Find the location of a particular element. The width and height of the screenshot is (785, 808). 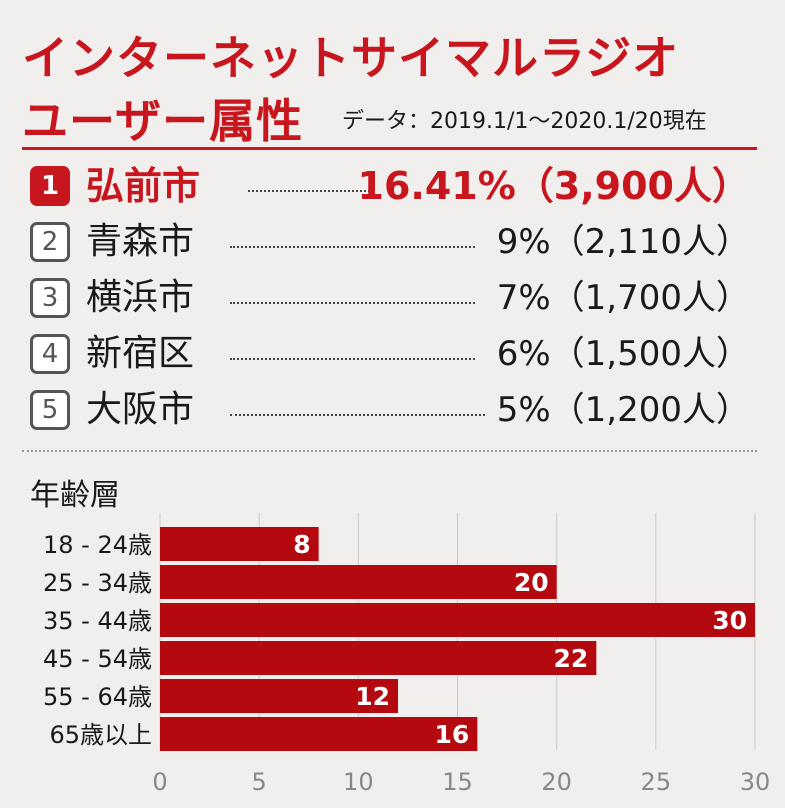

city-name: 大阪市 is located at coordinates (140, 409).